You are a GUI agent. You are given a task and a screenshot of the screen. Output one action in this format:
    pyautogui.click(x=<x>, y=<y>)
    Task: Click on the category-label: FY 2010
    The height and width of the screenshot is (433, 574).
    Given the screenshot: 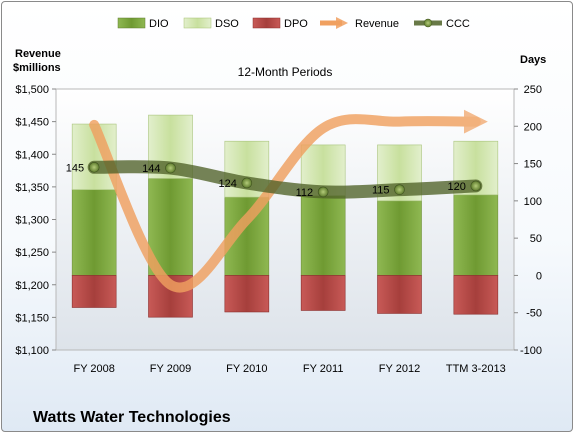 What is the action you would take?
    pyautogui.click(x=246, y=369)
    